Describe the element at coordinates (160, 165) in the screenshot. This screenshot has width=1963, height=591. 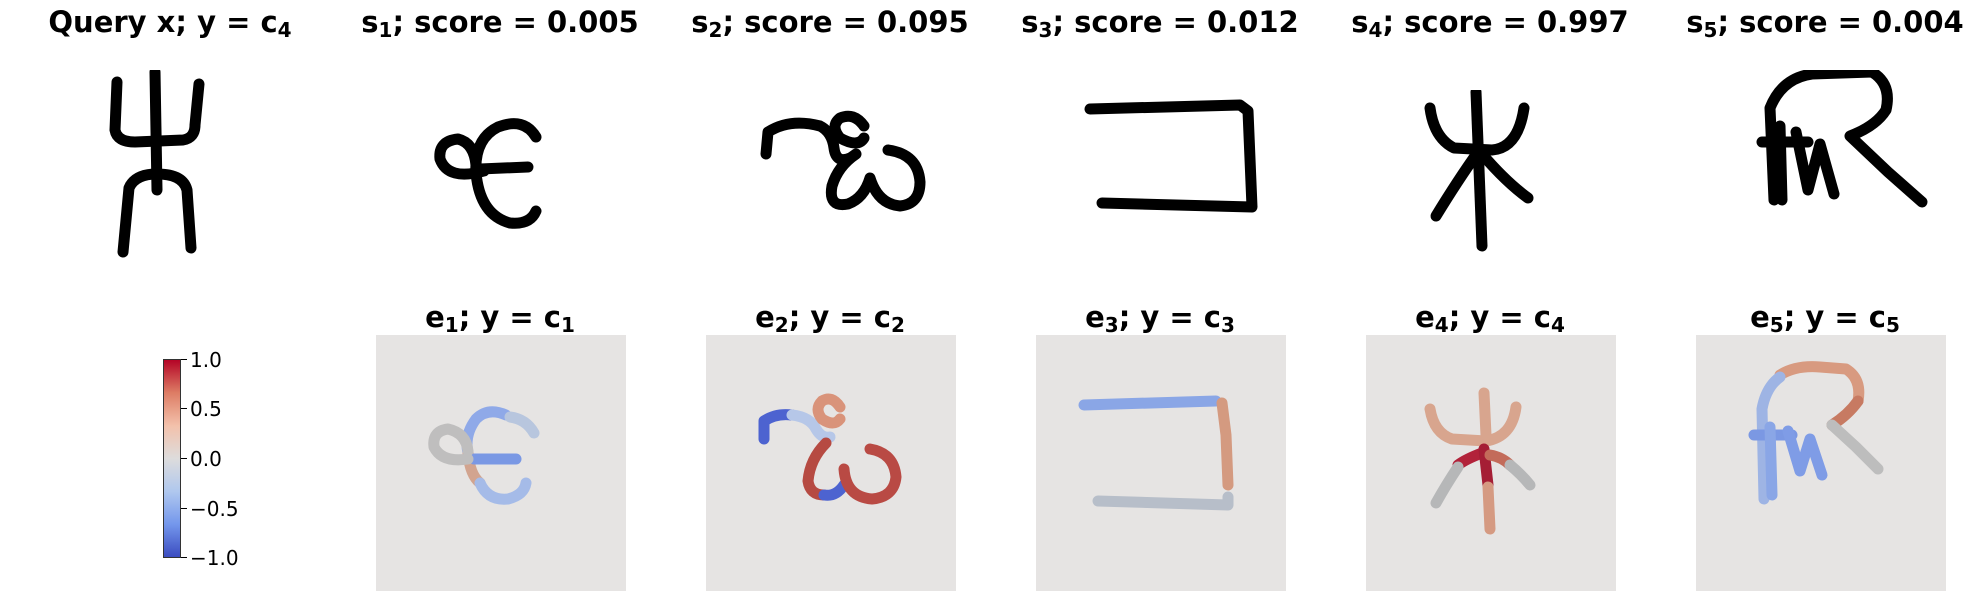
I see `query-glyph` at that location.